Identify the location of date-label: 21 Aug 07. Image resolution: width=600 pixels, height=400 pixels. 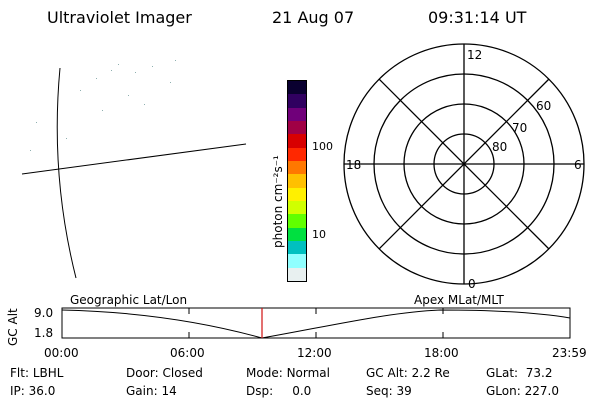
(313, 17).